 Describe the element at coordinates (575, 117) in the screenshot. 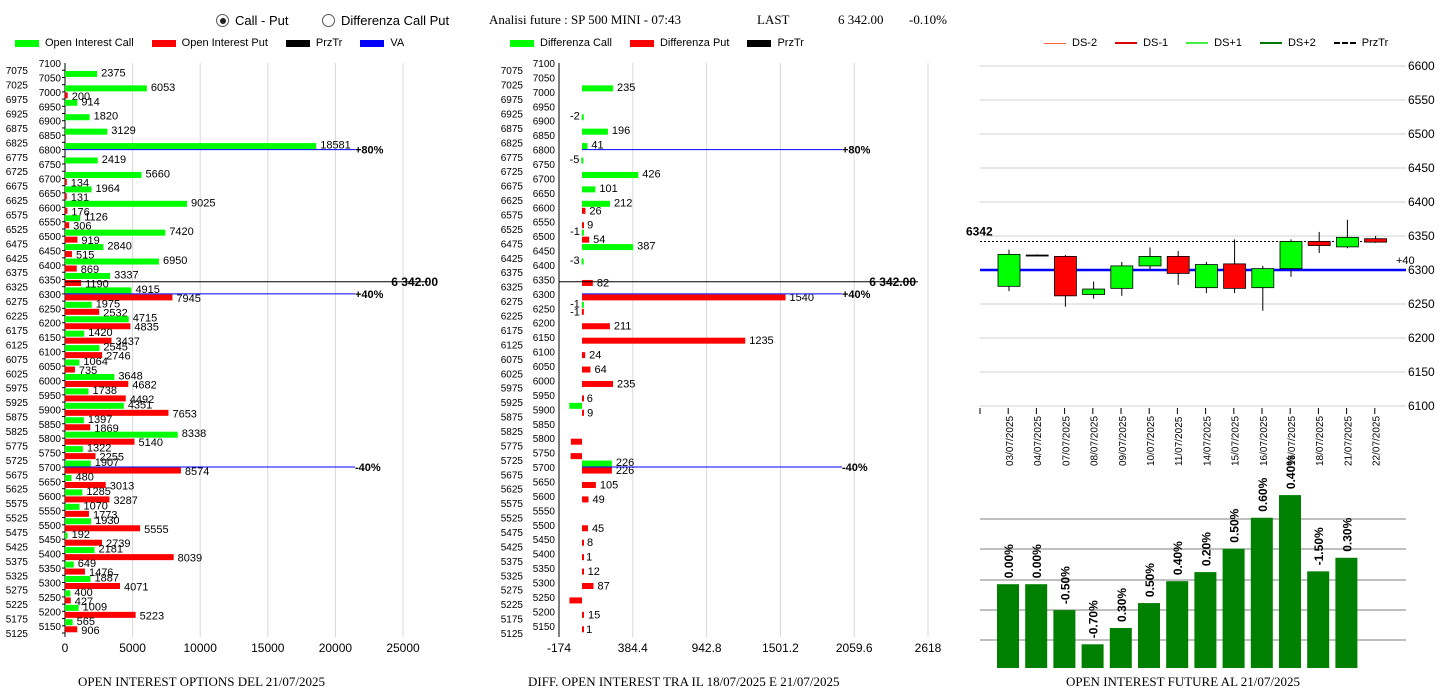

I see `diff-call-label: -2` at that location.